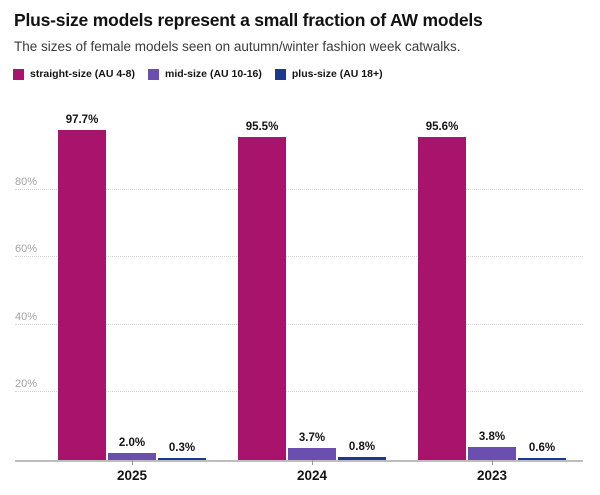  I want to click on y-axis-tick-label: 20%, so click(26, 384).